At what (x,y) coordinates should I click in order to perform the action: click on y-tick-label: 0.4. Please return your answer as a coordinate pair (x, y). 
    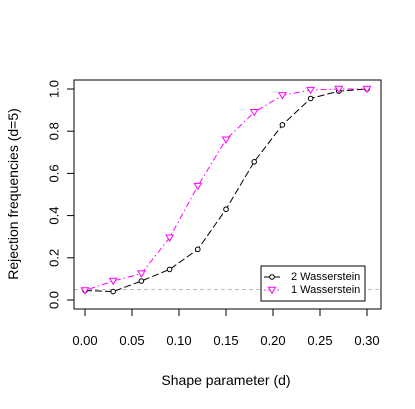
    Looking at the image, I should click on (54, 216).